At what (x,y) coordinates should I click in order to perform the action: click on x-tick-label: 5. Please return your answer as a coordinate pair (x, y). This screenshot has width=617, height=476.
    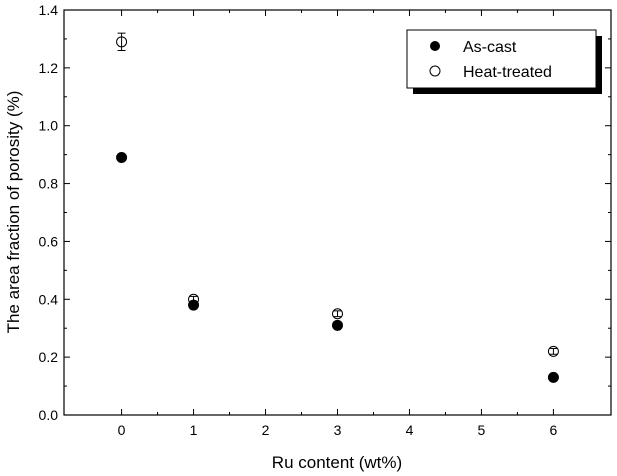
    Looking at the image, I should click on (482, 430).